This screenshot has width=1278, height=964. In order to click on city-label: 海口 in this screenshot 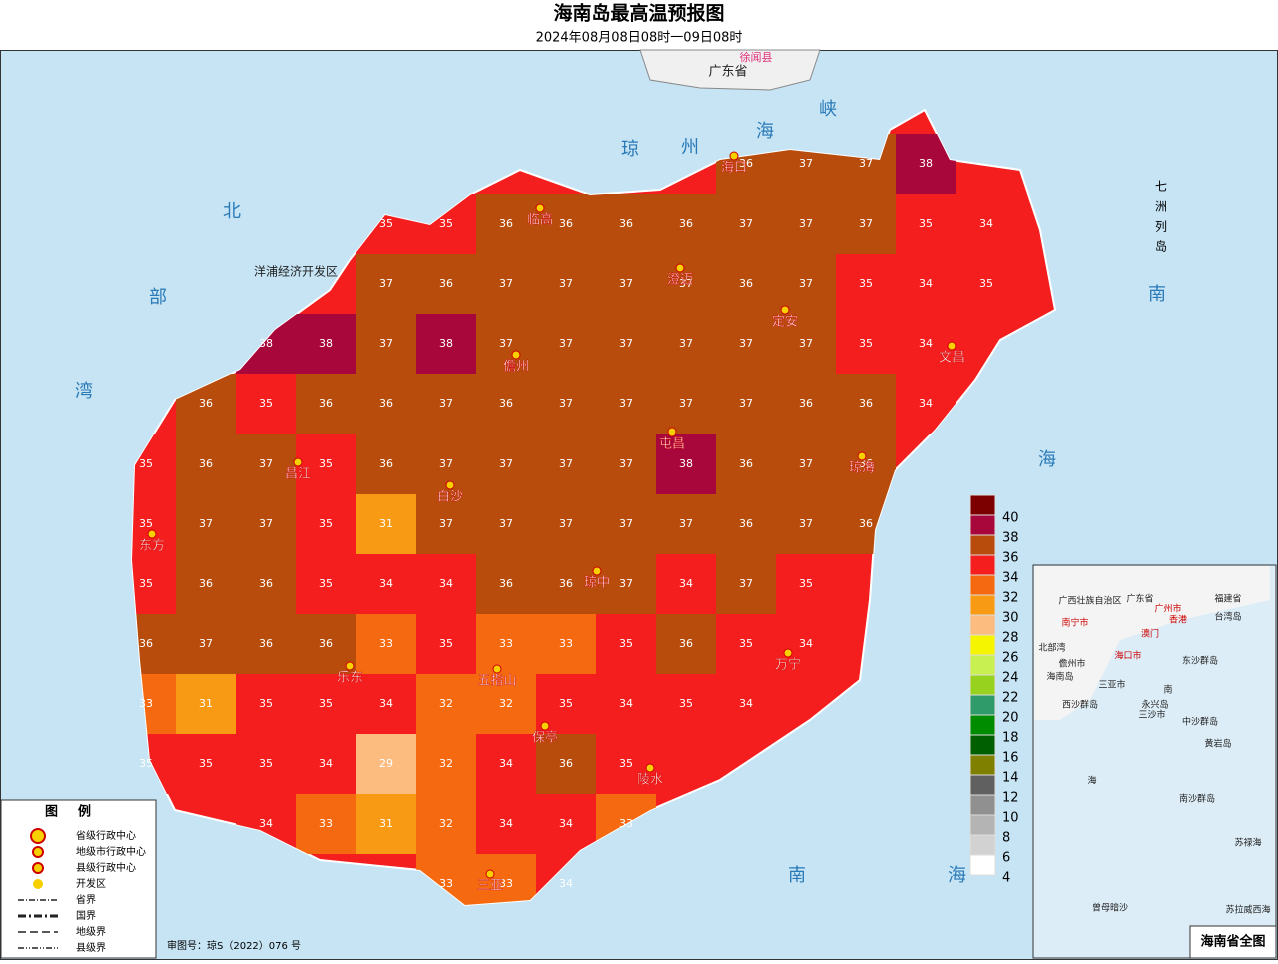, I will do `click(734, 168)`.